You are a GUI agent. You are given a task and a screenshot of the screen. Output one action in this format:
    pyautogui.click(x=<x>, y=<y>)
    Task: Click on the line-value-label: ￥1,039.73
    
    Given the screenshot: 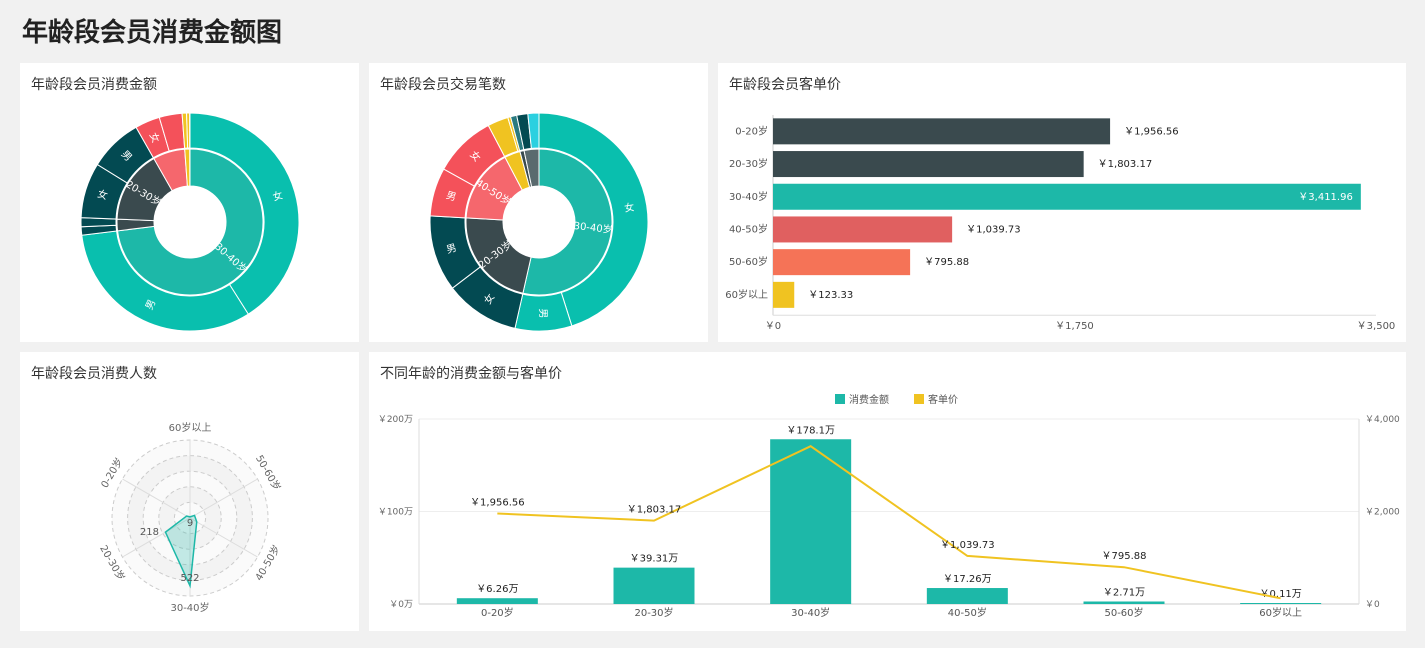 What is the action you would take?
    pyautogui.click(x=967, y=545)
    